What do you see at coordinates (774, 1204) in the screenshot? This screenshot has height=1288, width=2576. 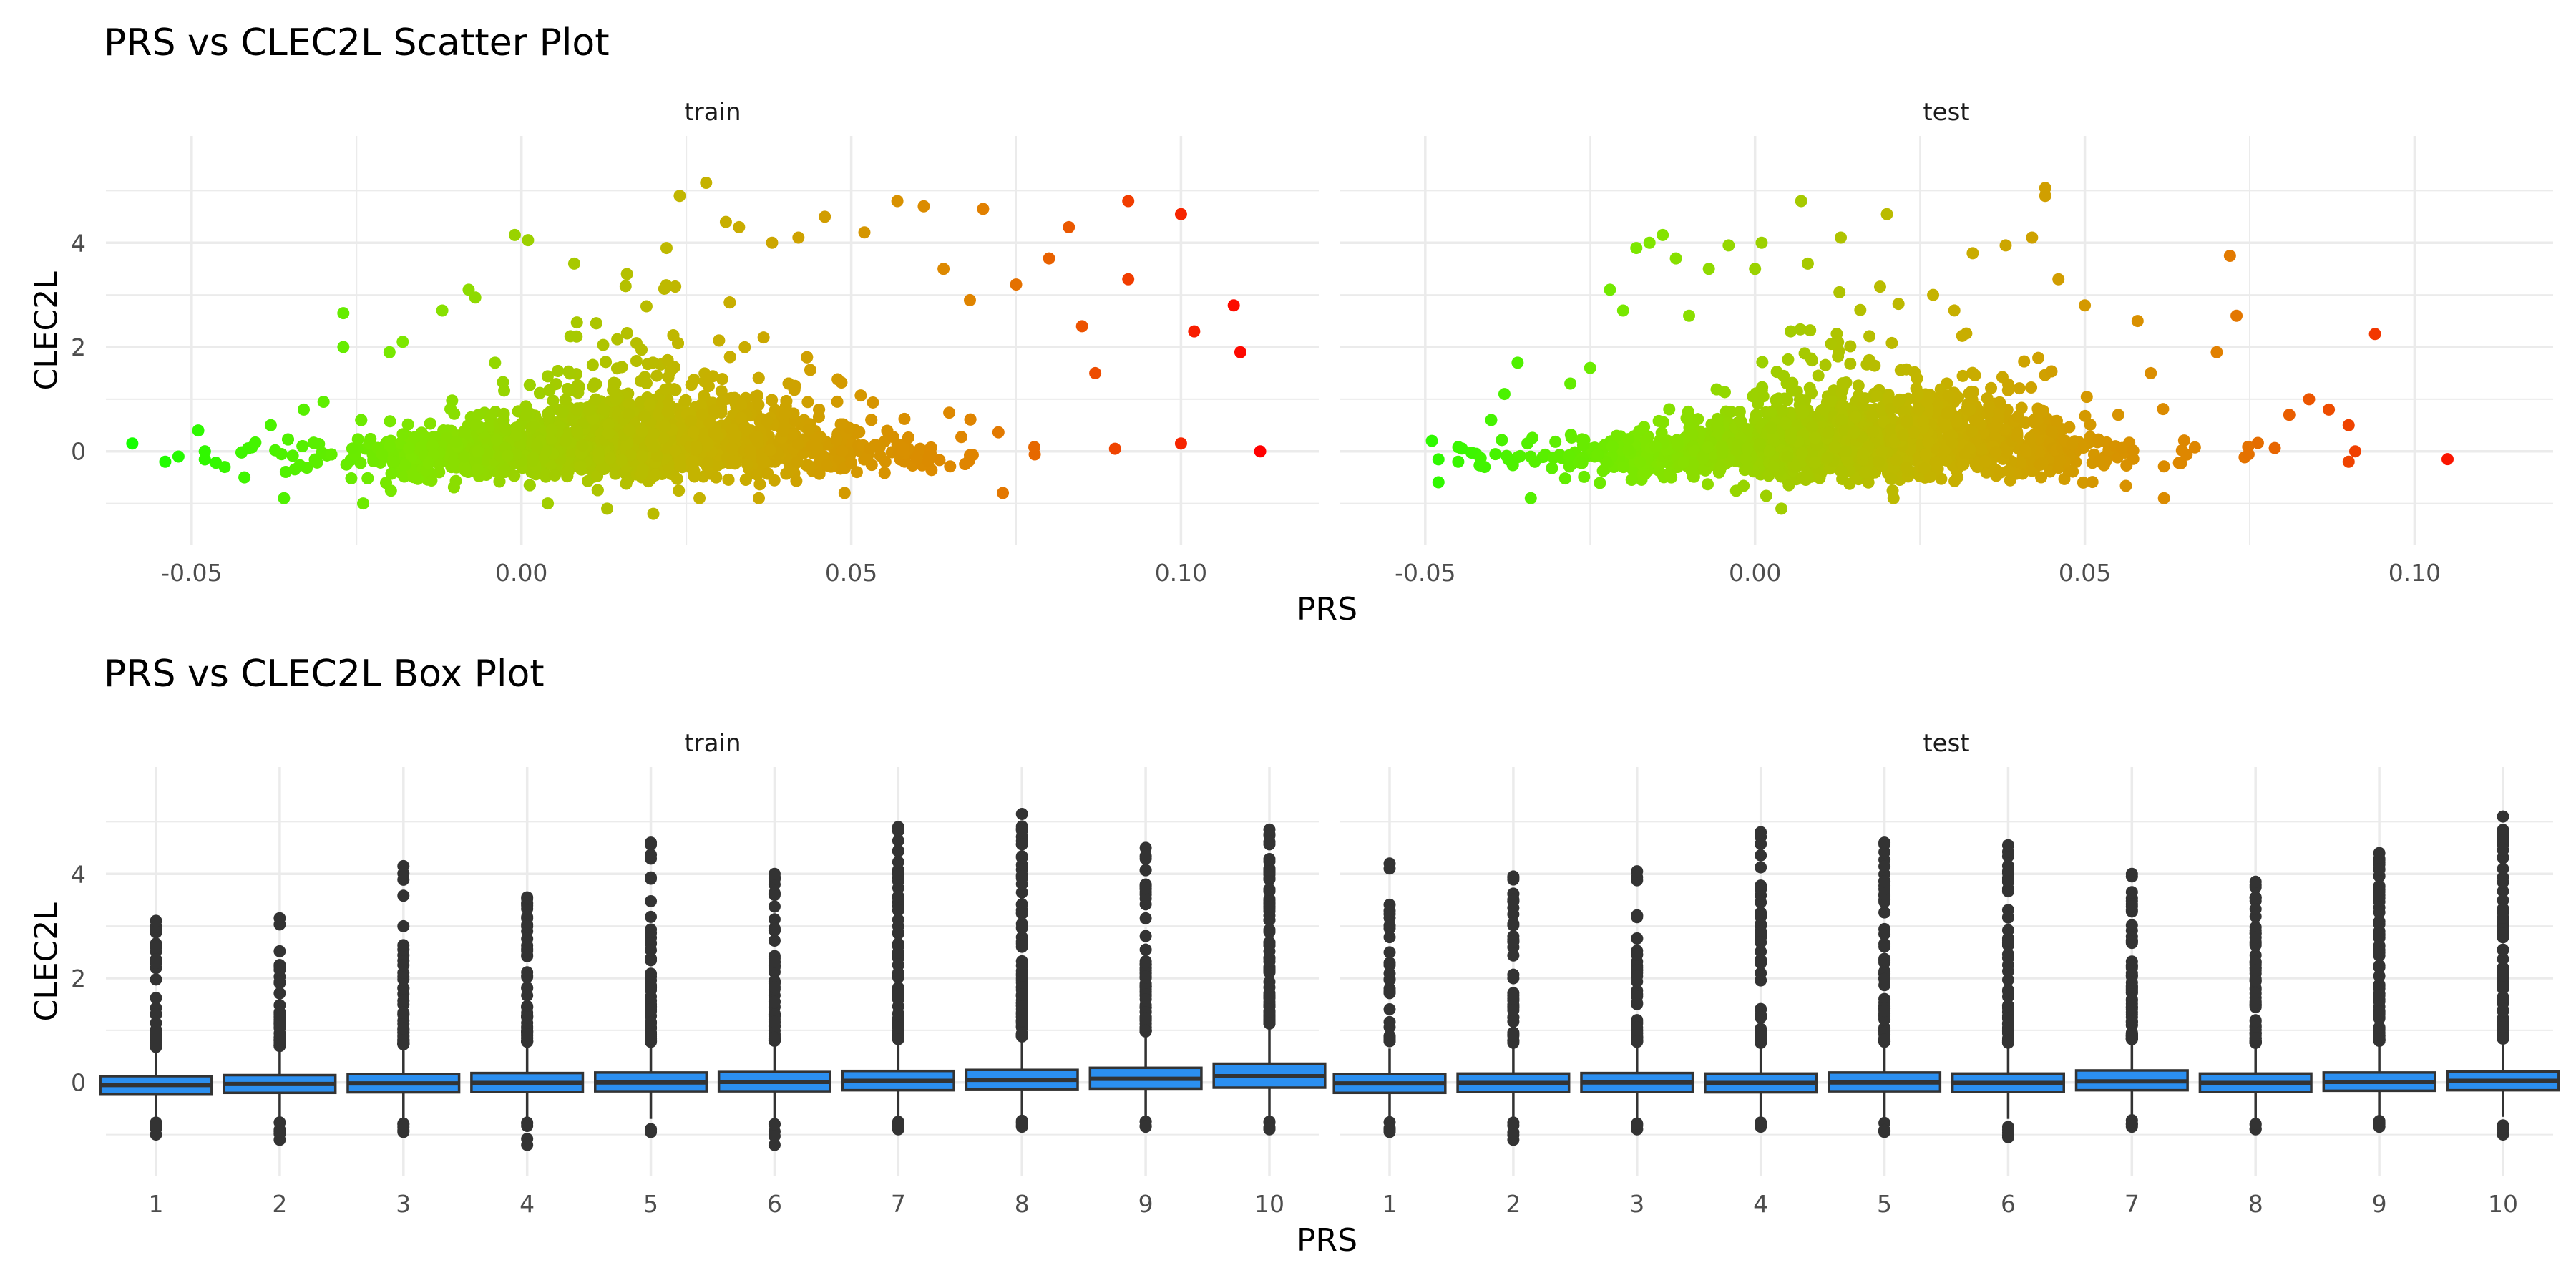 I see `x-tick-label: 6` at bounding box center [774, 1204].